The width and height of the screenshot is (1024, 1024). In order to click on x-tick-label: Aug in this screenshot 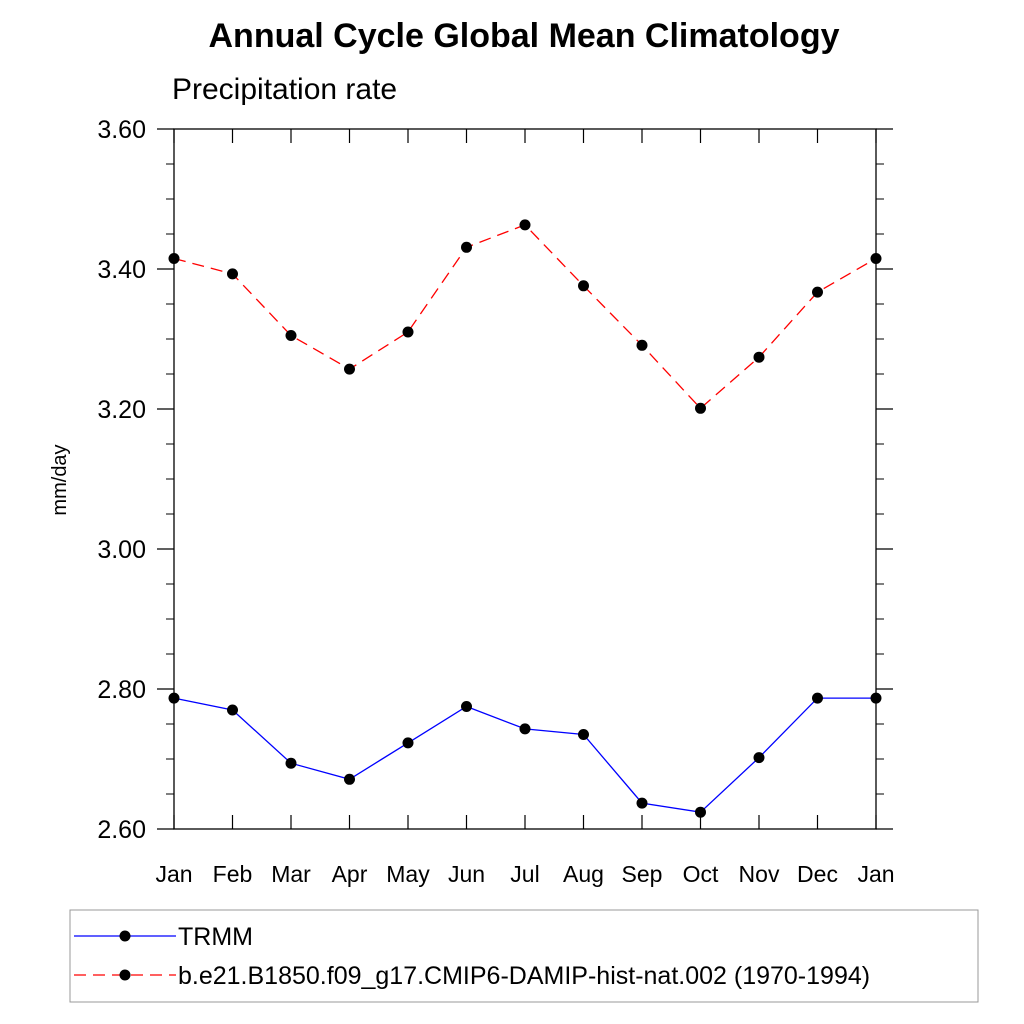, I will do `click(583, 874)`.